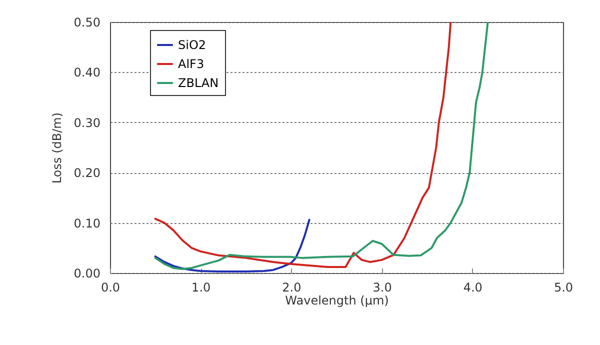  Describe the element at coordinates (87, 23) in the screenshot. I see `y-tick-label: 0.50` at that location.